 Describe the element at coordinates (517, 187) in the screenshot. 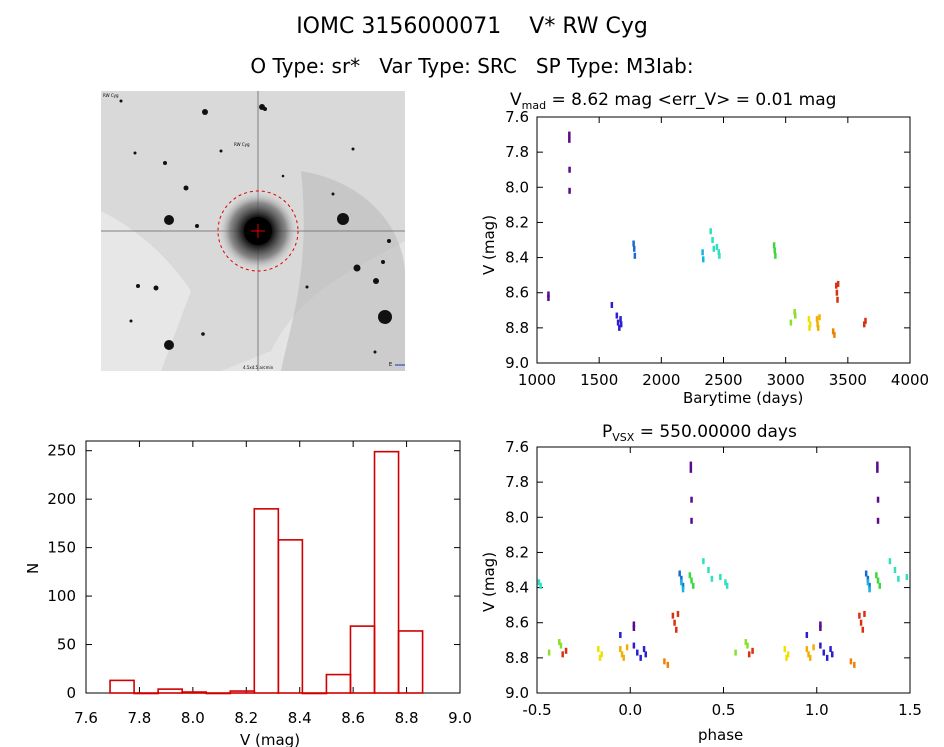

I see `lightcurve-ytick-label: 8.0` at that location.